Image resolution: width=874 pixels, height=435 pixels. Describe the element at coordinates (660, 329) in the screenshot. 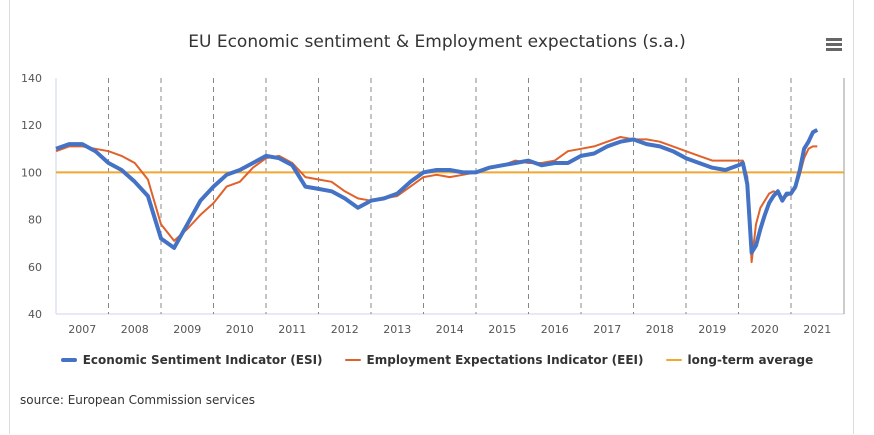

I see `x-tick-label: 2018` at that location.